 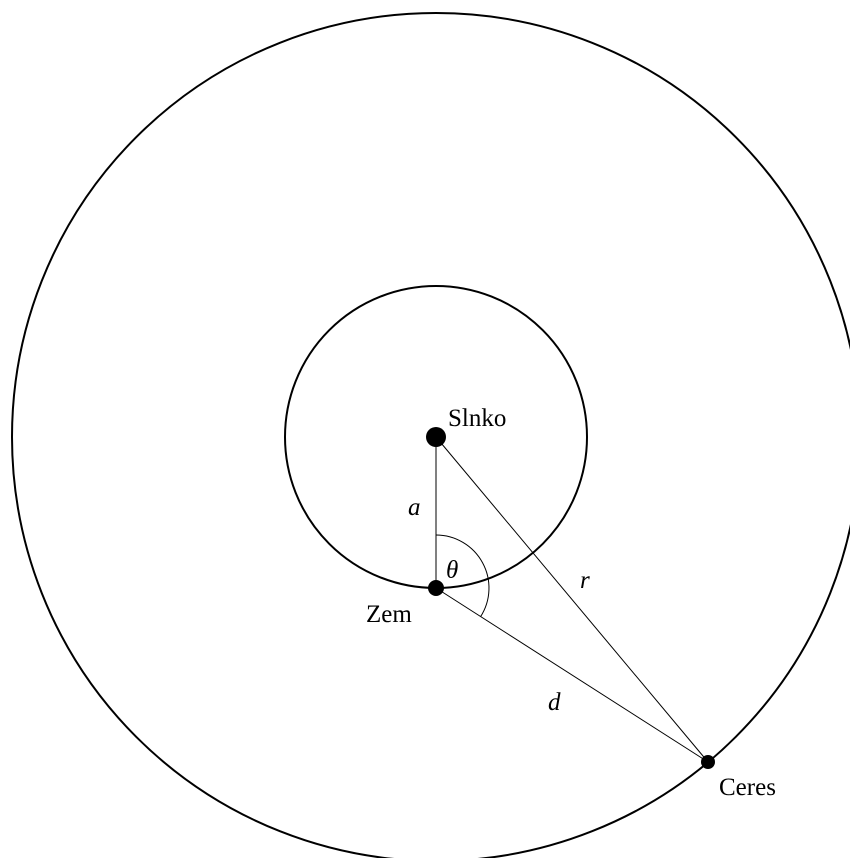 I want to click on edge-label: r, so click(x=585, y=580).